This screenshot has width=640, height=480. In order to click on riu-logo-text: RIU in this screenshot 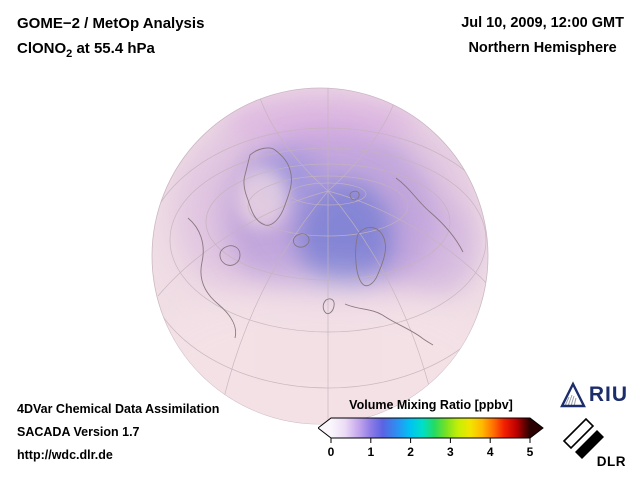, I will do `click(608, 394)`.